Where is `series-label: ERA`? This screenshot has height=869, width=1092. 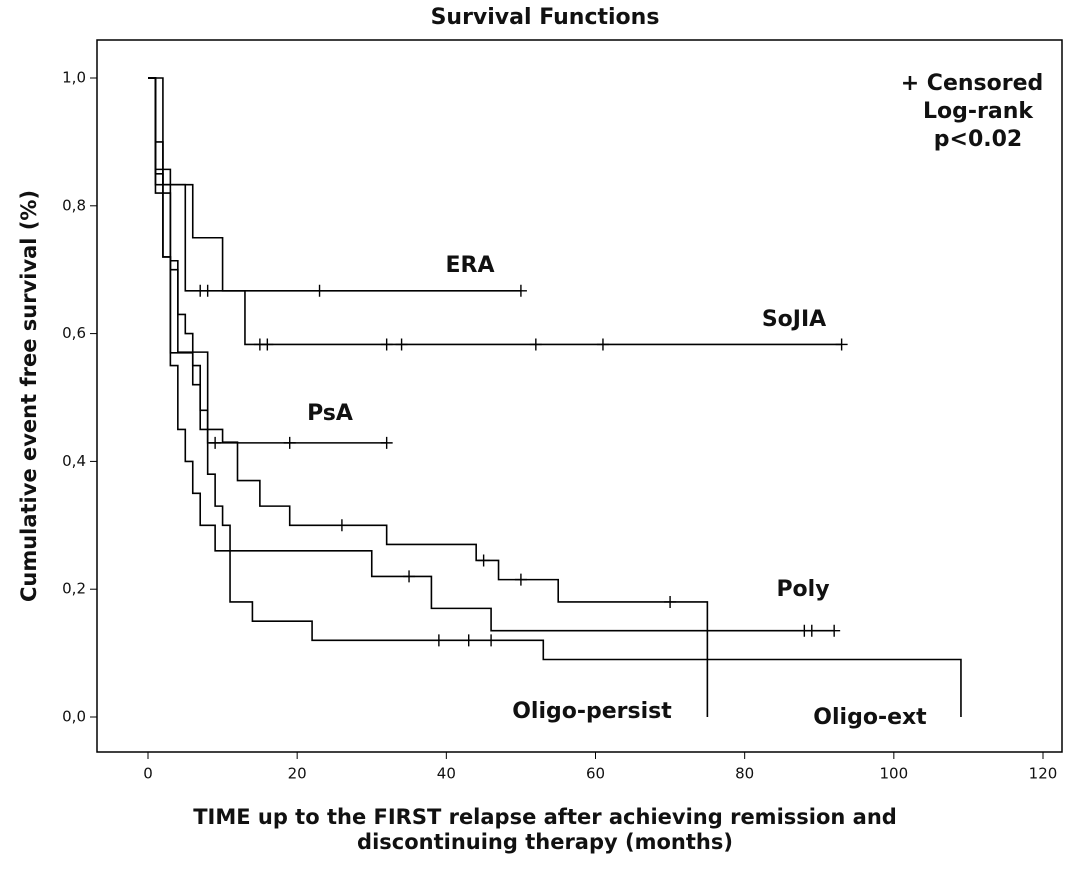 series-label: ERA is located at coordinates (470, 265).